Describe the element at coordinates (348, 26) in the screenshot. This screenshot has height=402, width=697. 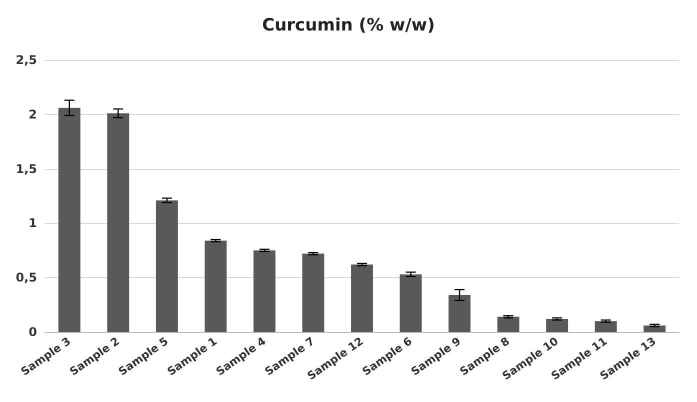
I see `chart-title: Curcumin (% w/w)` at that location.